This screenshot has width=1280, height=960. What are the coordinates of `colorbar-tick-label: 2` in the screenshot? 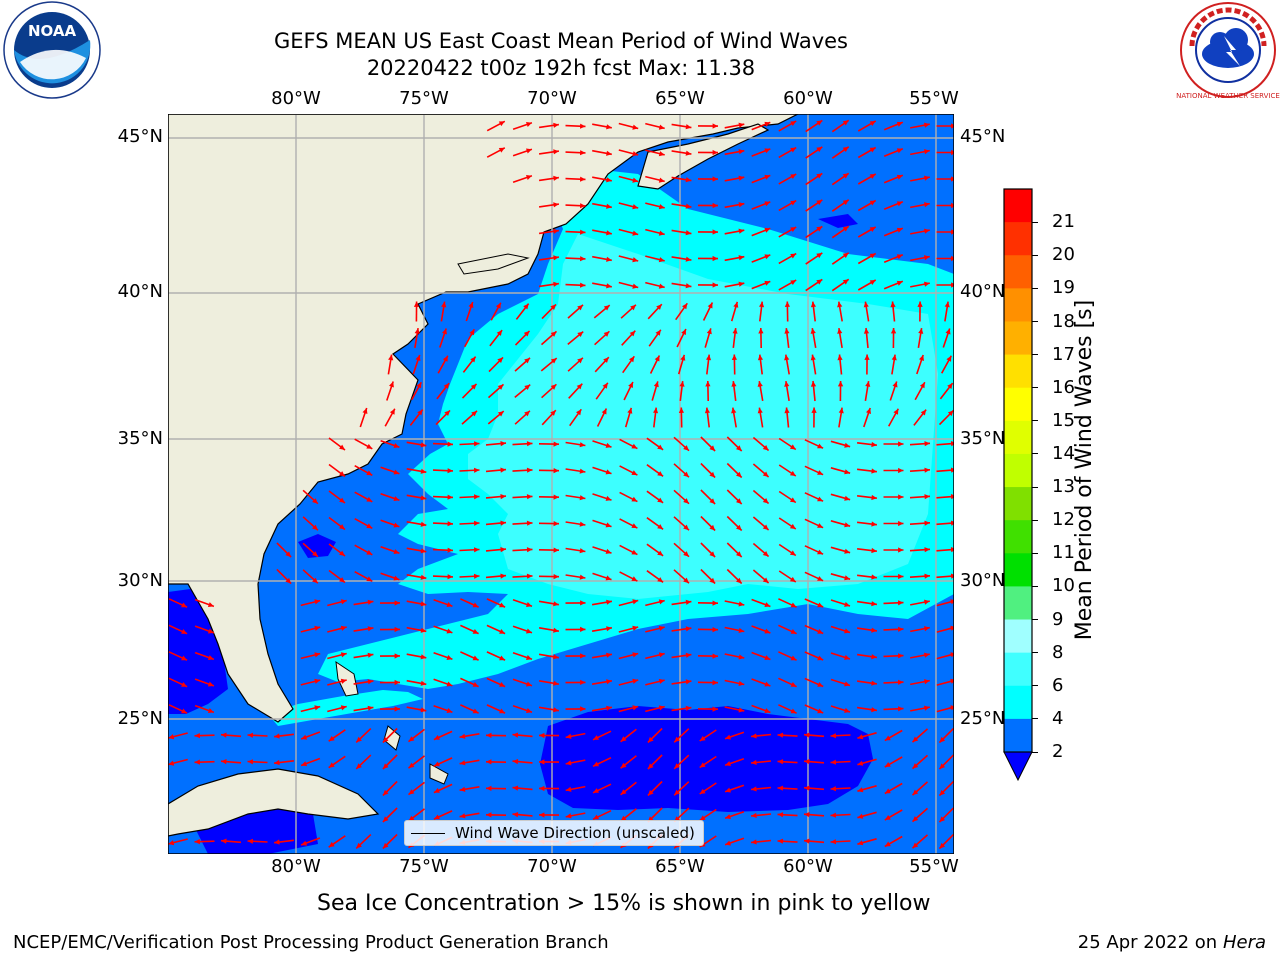 It's located at (1058, 751).